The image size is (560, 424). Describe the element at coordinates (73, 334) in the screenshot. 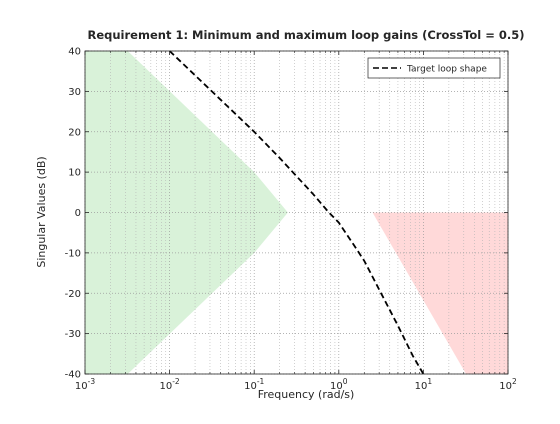

I see `y-tick-label: -30` at that location.